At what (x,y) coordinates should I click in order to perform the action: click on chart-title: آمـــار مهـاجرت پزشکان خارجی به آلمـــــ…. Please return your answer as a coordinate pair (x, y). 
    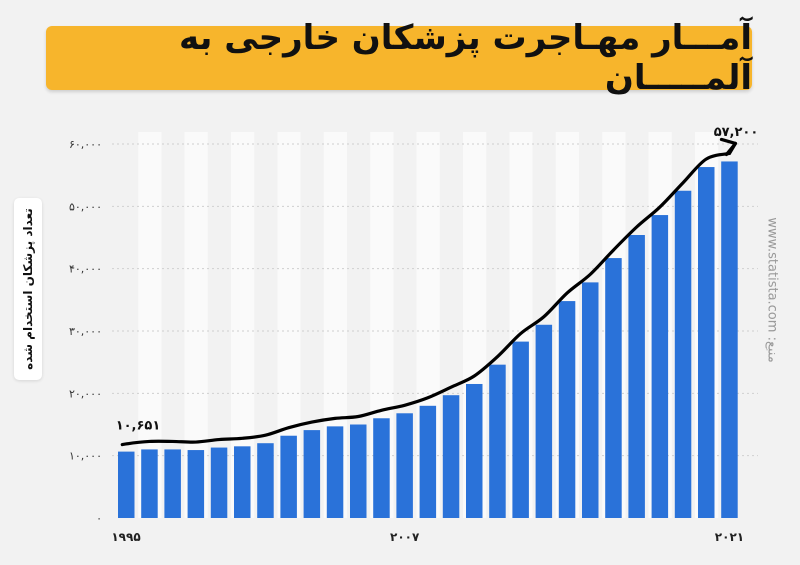
    Looking at the image, I should click on (465, 58).